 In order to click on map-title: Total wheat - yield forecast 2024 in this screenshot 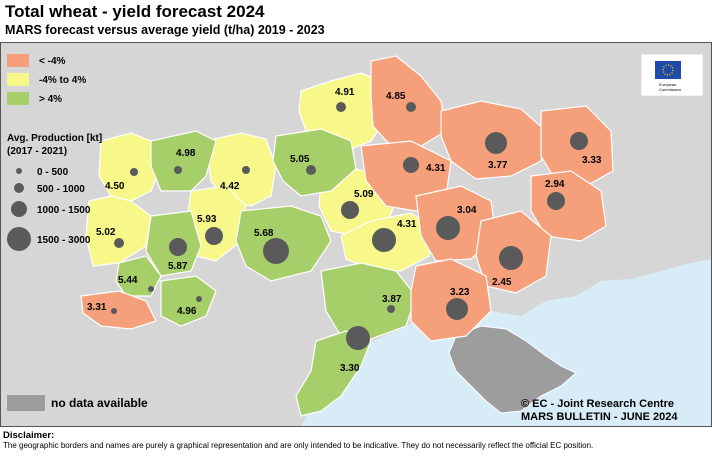, I will do `click(135, 11)`.